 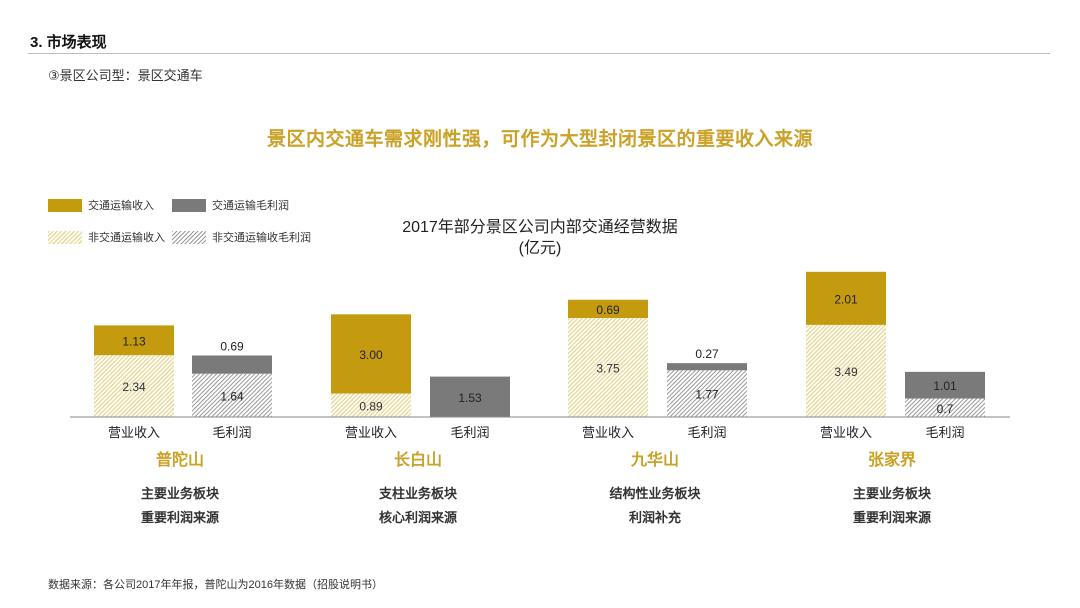 I want to click on group-name-putuoshan: 普陀山, so click(x=179, y=460).